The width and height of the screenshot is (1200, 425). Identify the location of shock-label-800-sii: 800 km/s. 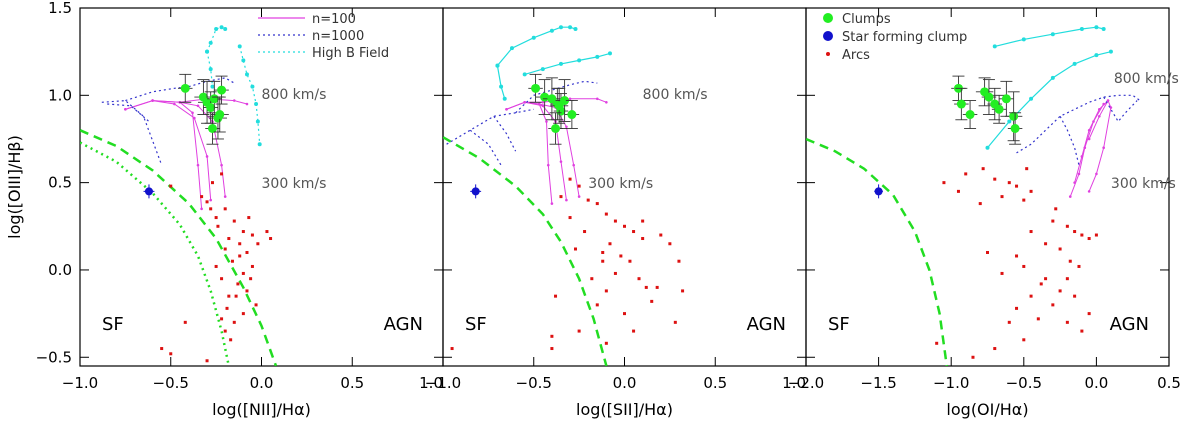
(675, 95).